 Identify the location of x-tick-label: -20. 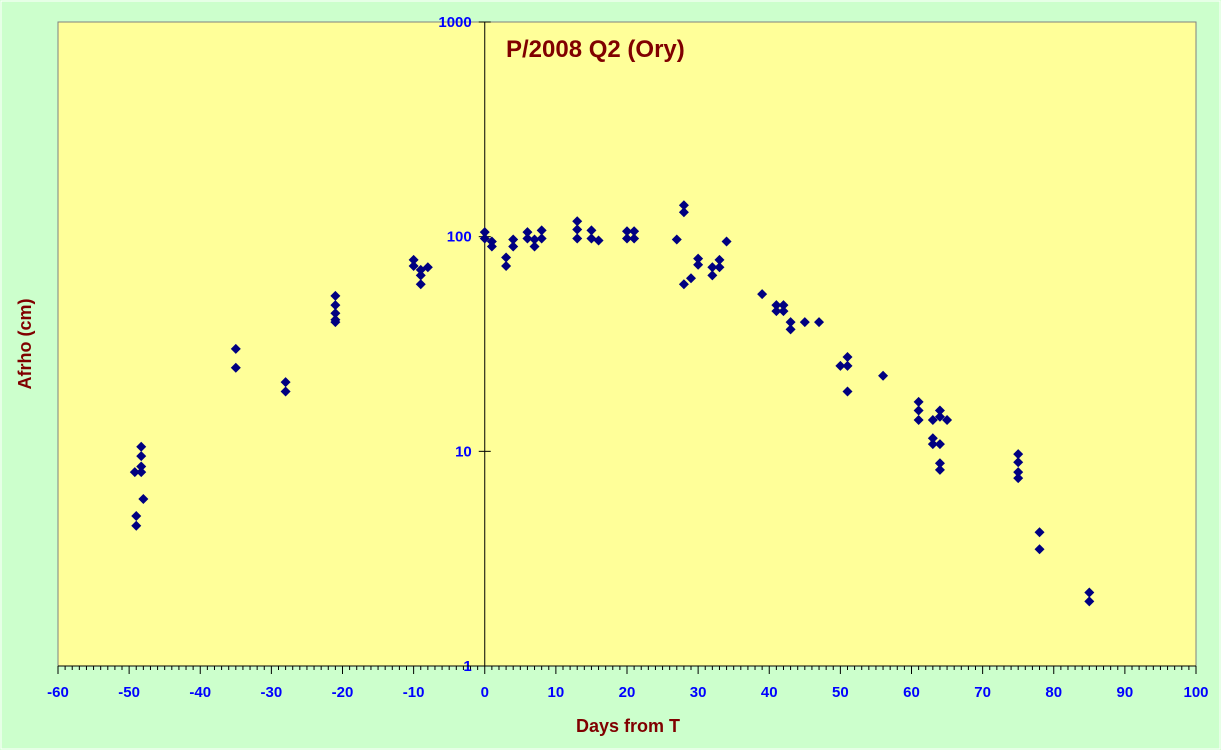
(343, 692).